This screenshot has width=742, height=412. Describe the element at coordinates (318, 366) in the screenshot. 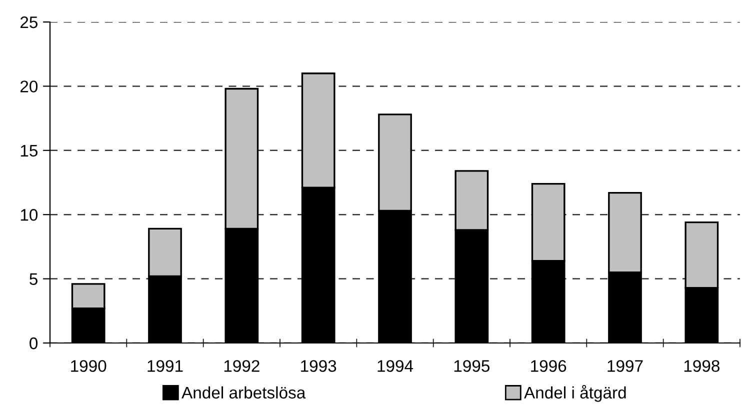

I see `x-tick-label: 1993` at that location.